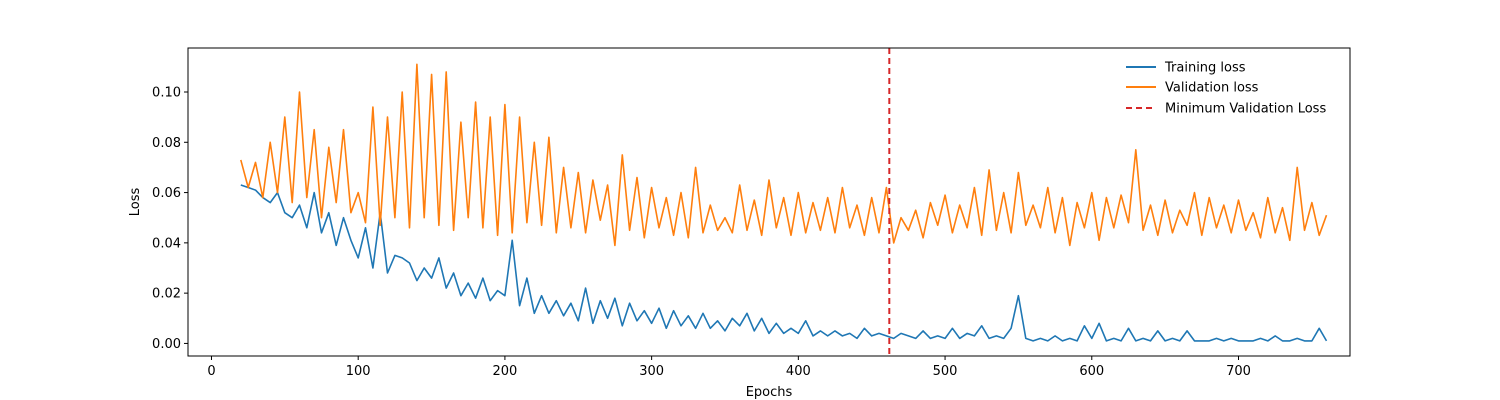  I want to click on legend-label-validation-loss: Validation loss, so click(1212, 88).